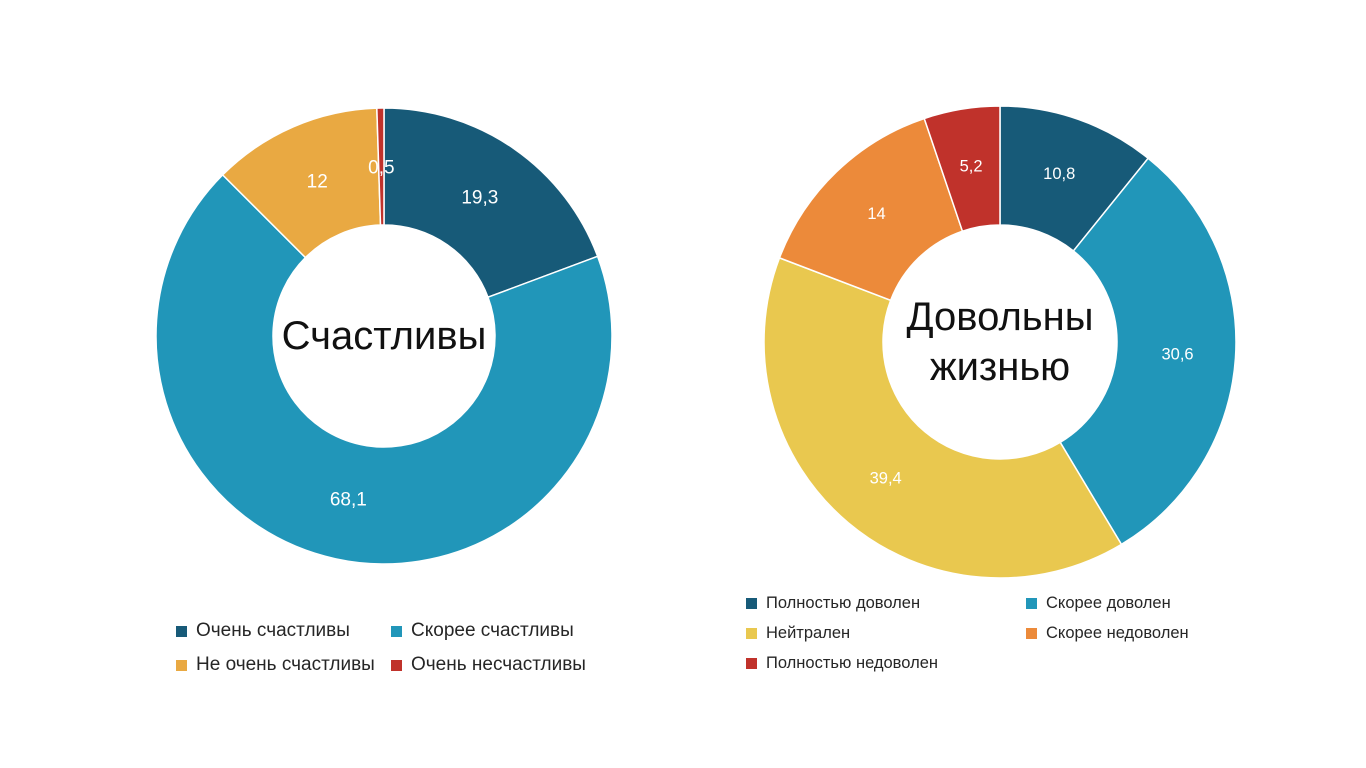  What do you see at coordinates (852, 663) in the screenshot?
I see `life-satisfaction-legend-label-5: Полностью недоволен` at bounding box center [852, 663].